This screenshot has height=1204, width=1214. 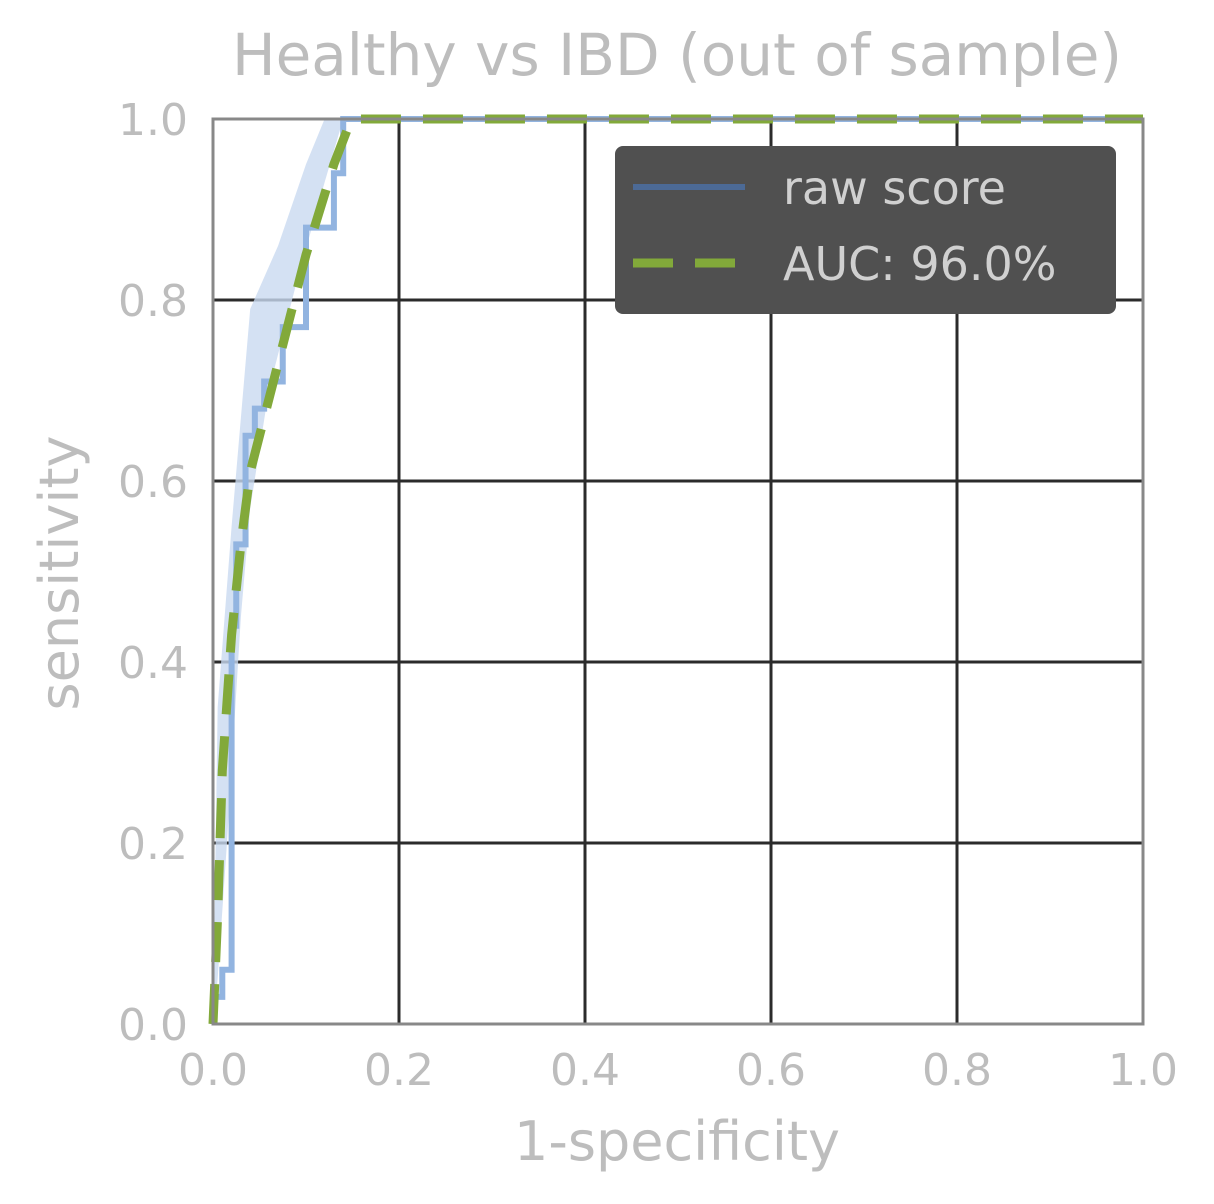 I want to click on y-tick-label: 0.4, so click(x=153, y=663).